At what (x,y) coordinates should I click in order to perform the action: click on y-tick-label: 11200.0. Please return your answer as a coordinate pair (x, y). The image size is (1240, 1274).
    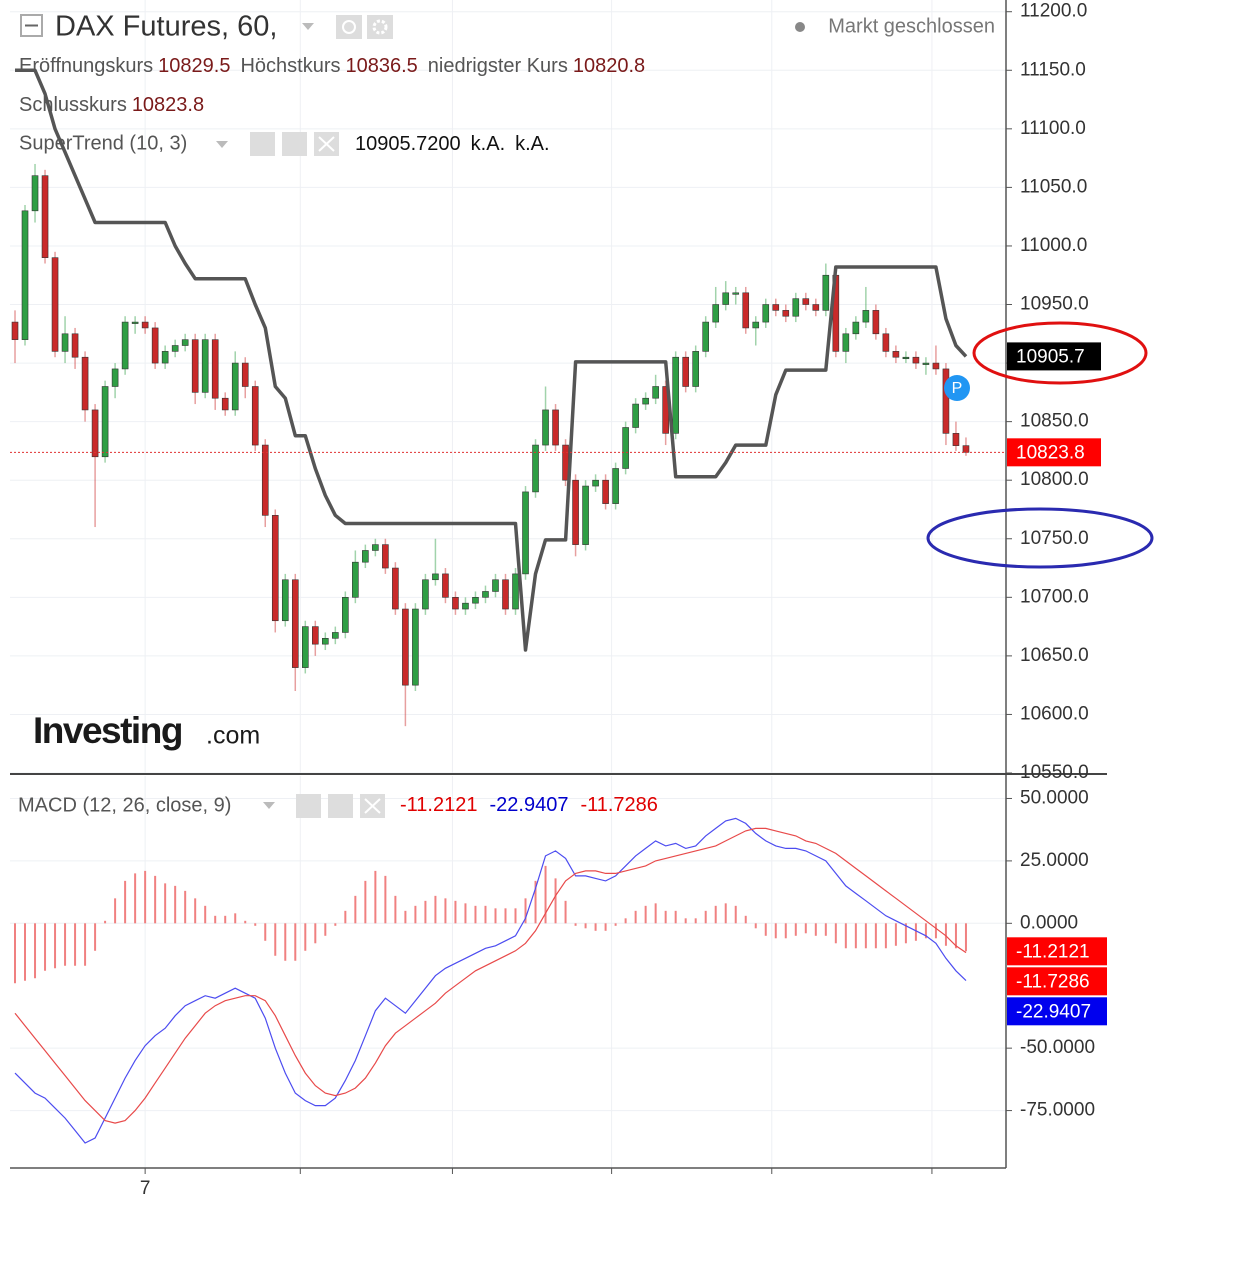
    Looking at the image, I should click on (1053, 11).